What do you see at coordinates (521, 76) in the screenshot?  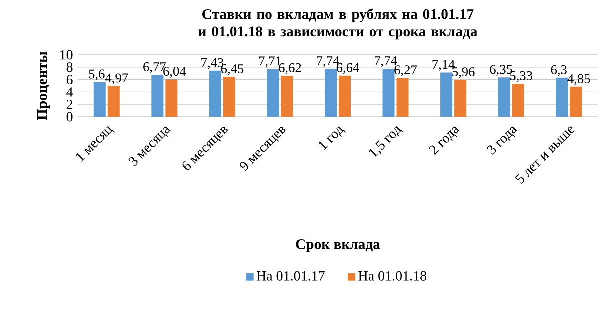 I see `data-label: 5,33` at bounding box center [521, 76].